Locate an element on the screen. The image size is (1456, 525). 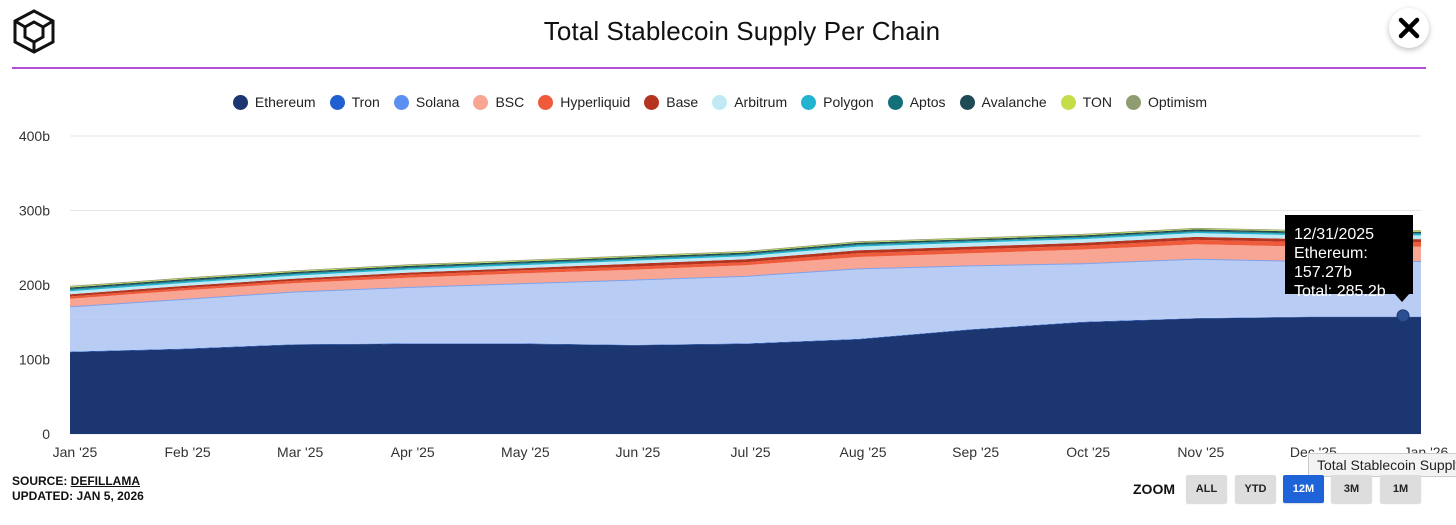
hover-title-tooltip: Total Stablecoin Supply Per Chain is located at coordinates (1382, 465).